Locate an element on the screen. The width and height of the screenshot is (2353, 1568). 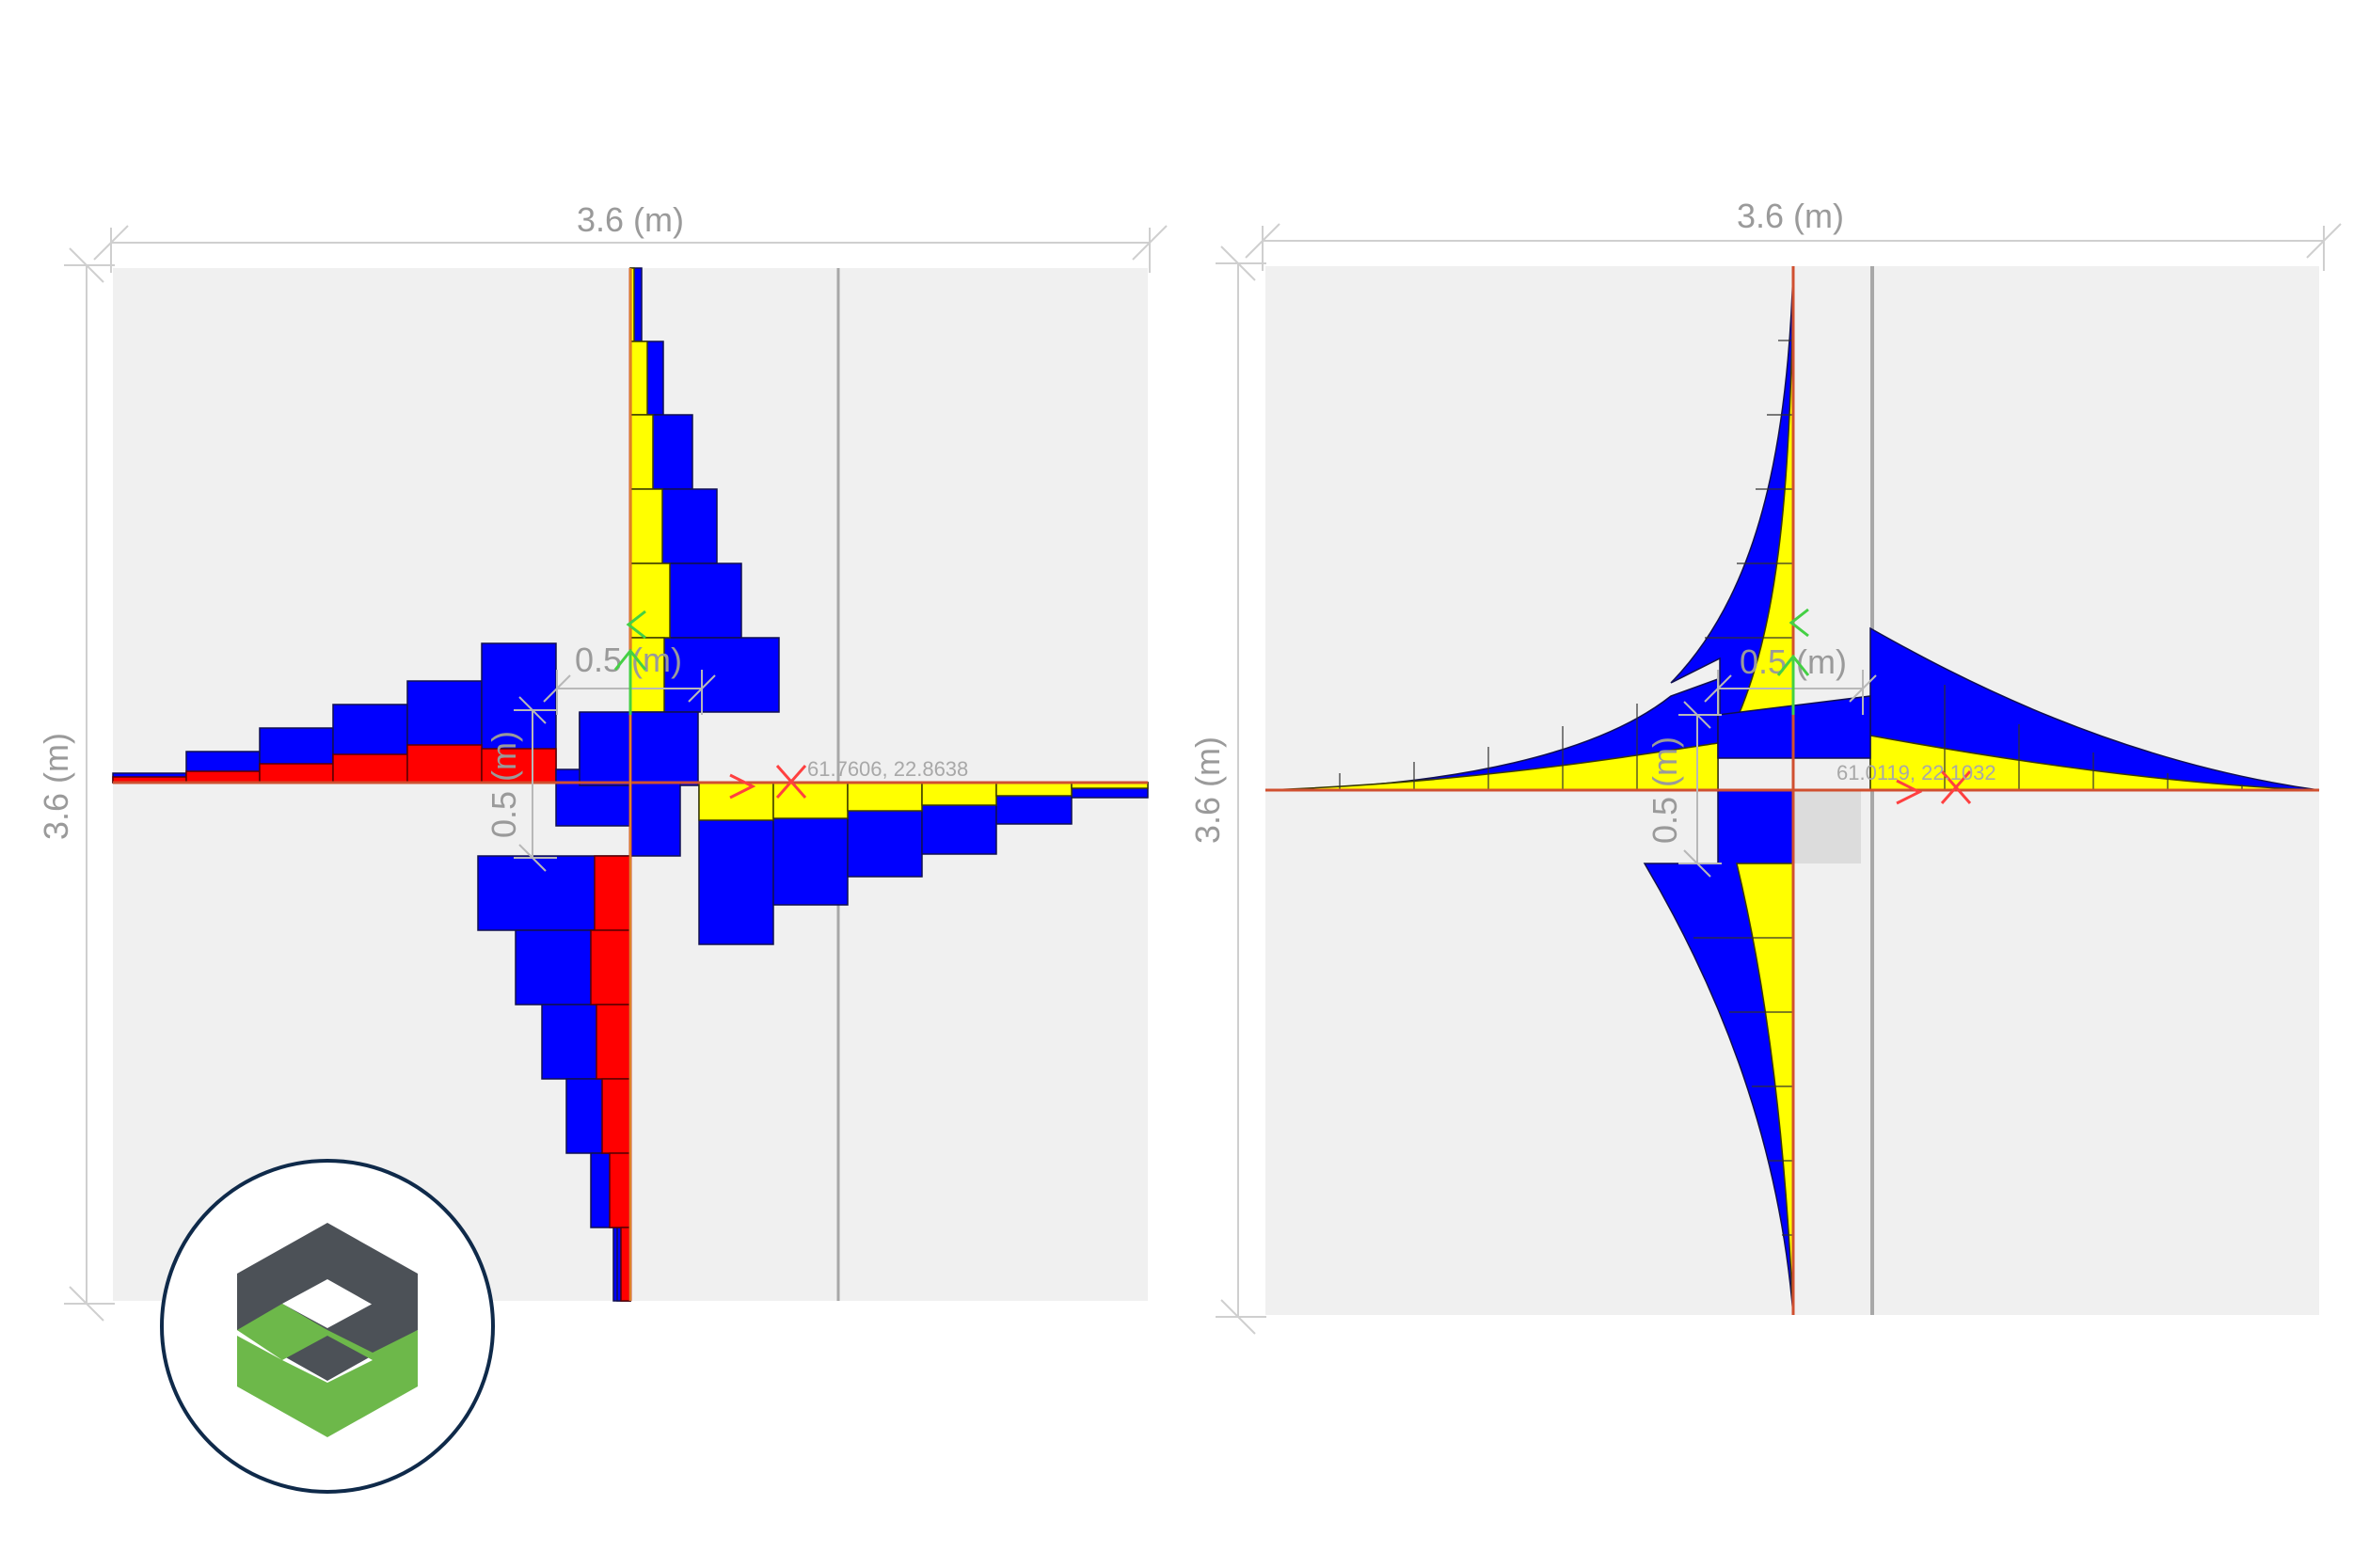
right-arm-south is located at coordinates (1718, 1052).